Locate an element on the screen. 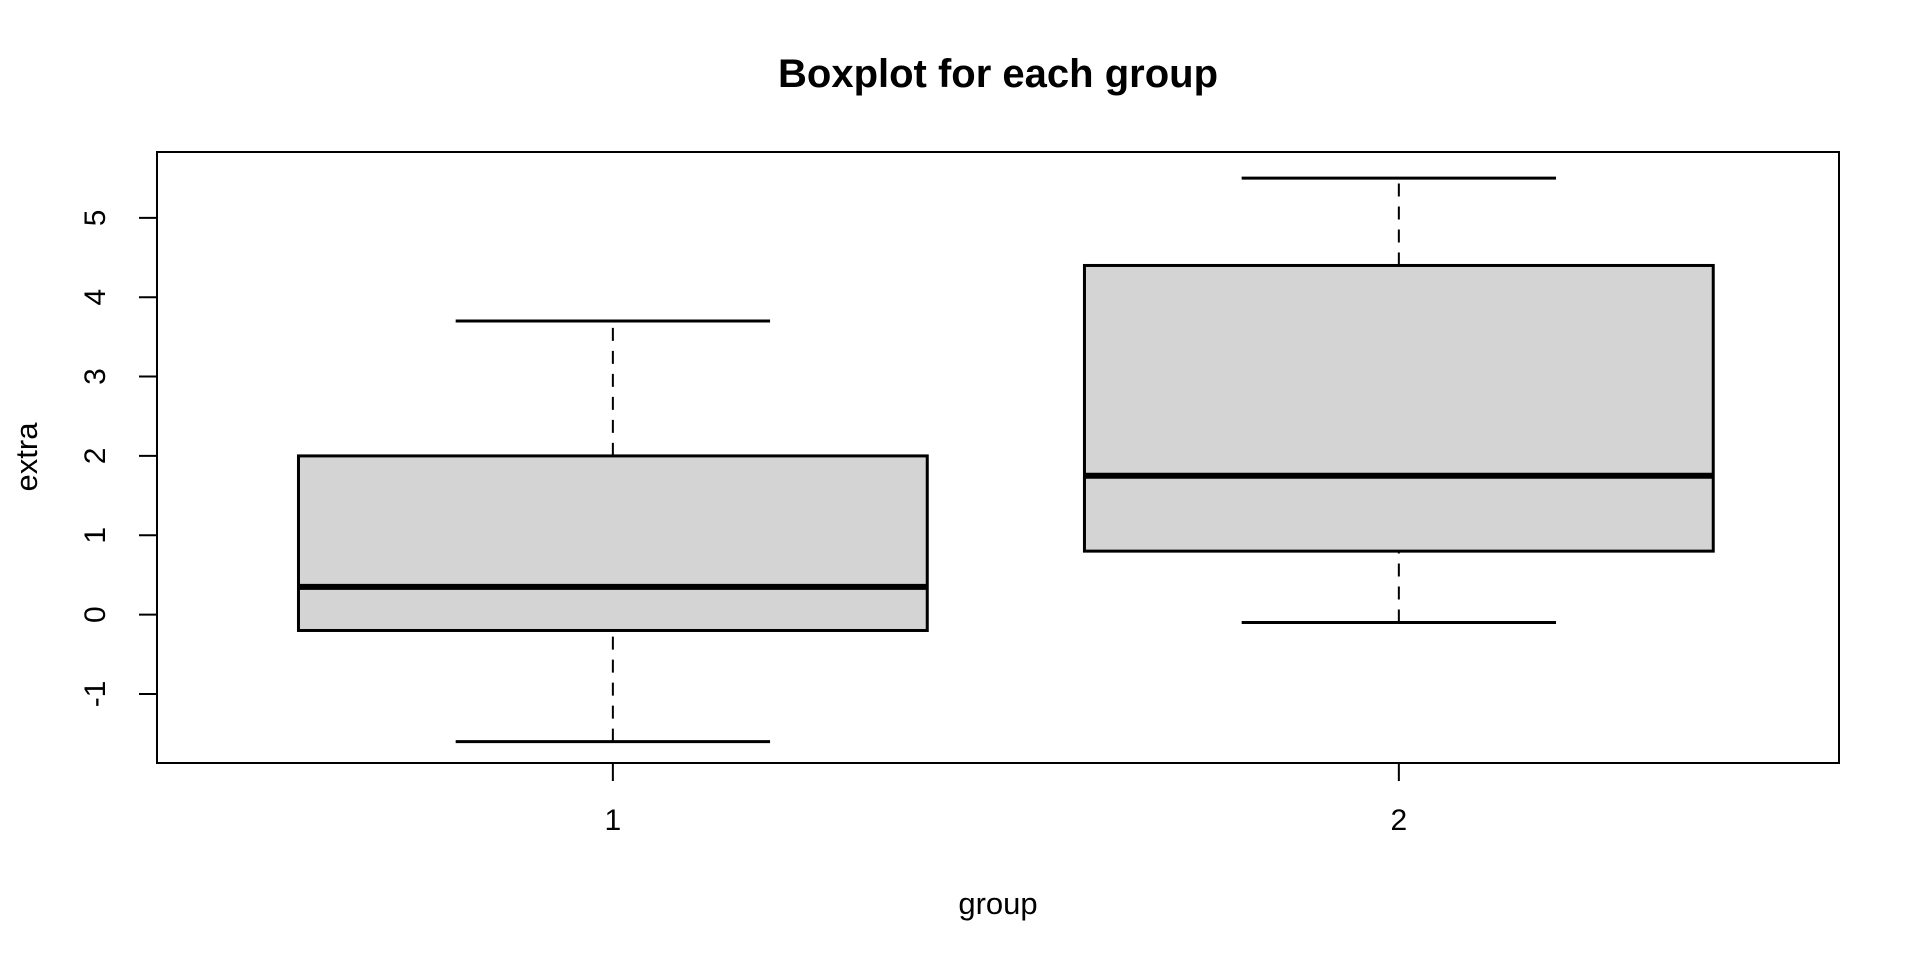 This screenshot has width=1920, height=960. y-tick-label: 1 is located at coordinates (95, 535).